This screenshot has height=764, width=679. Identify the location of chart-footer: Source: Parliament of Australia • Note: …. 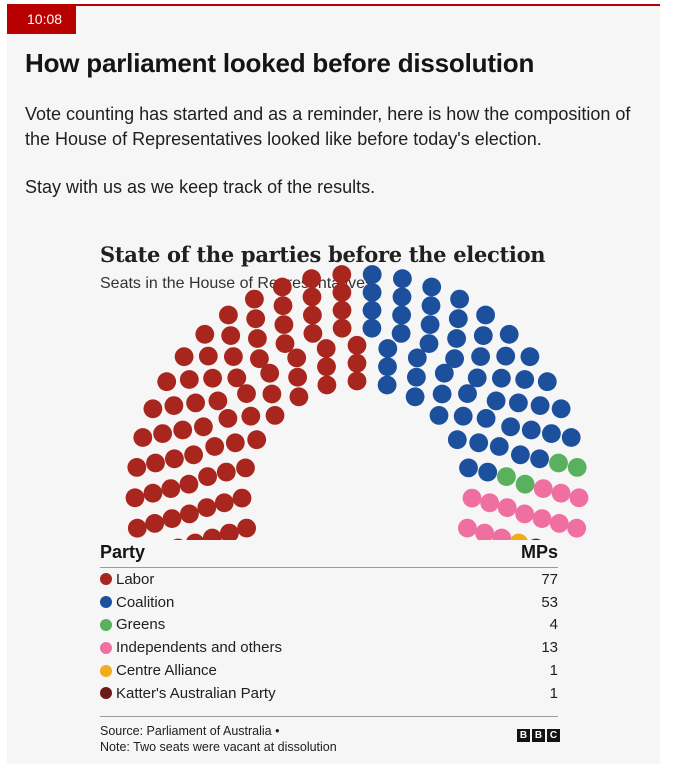
(330, 735).